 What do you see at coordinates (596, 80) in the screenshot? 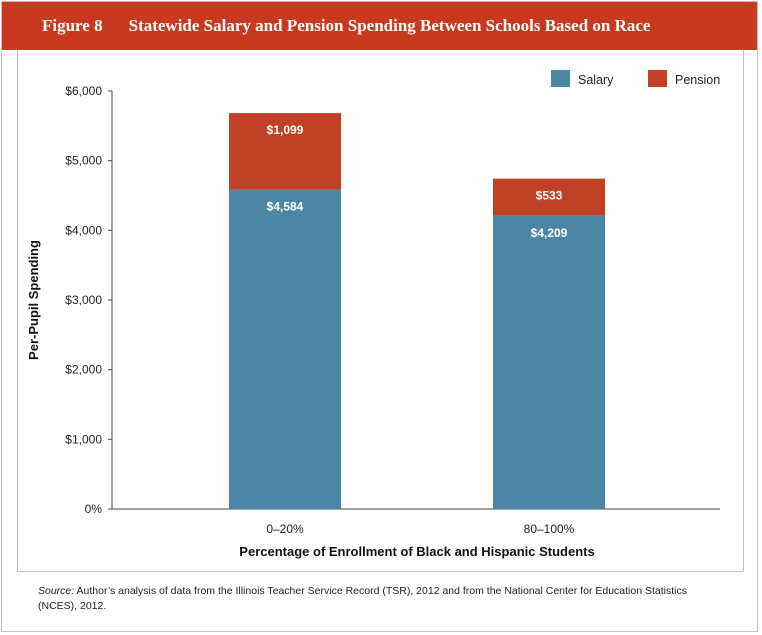
I see `legend-label-salary: Salary` at bounding box center [596, 80].